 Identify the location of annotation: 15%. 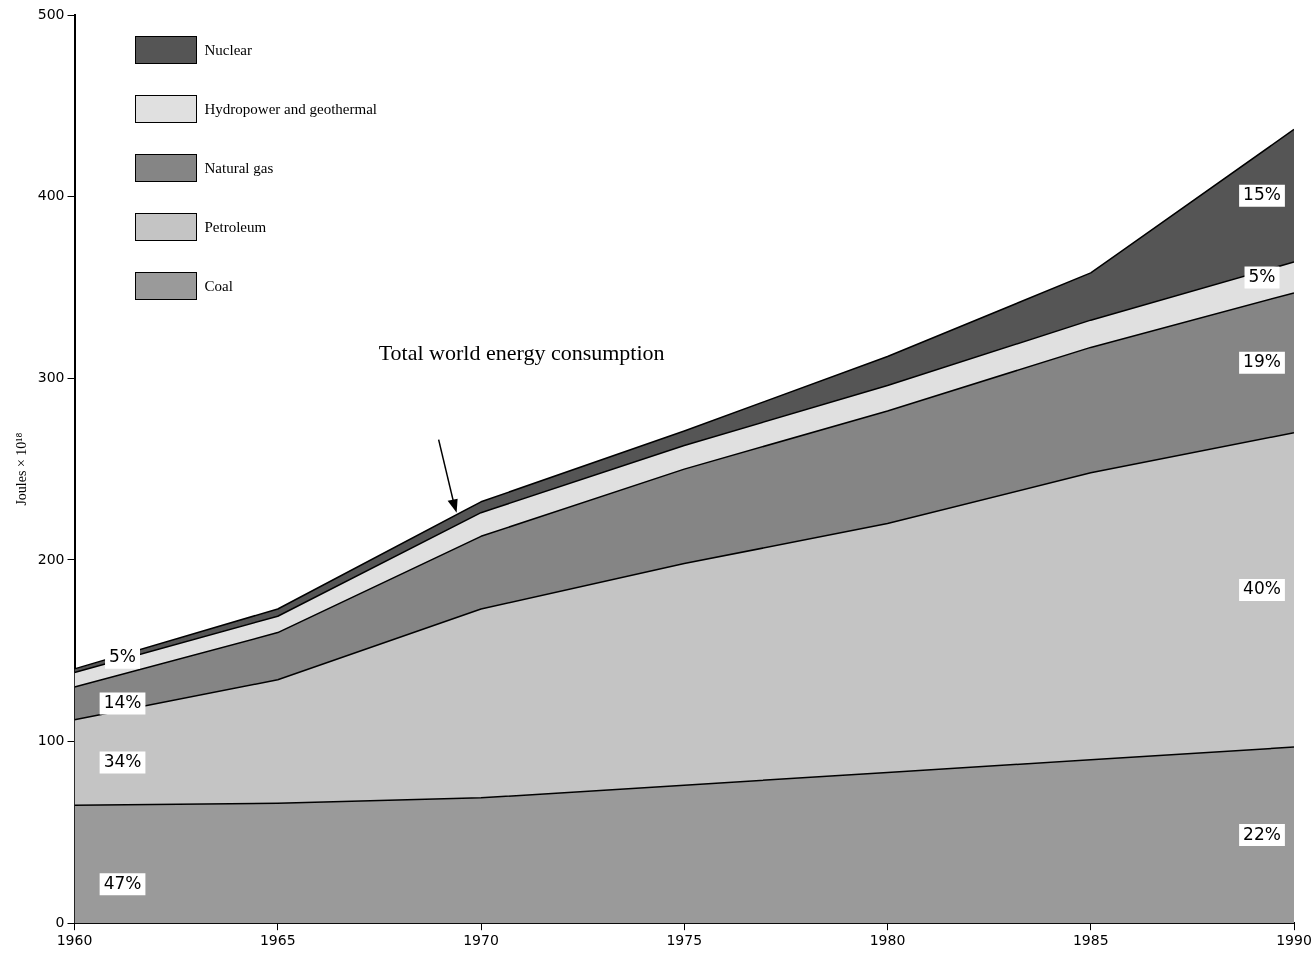
(1262, 194).